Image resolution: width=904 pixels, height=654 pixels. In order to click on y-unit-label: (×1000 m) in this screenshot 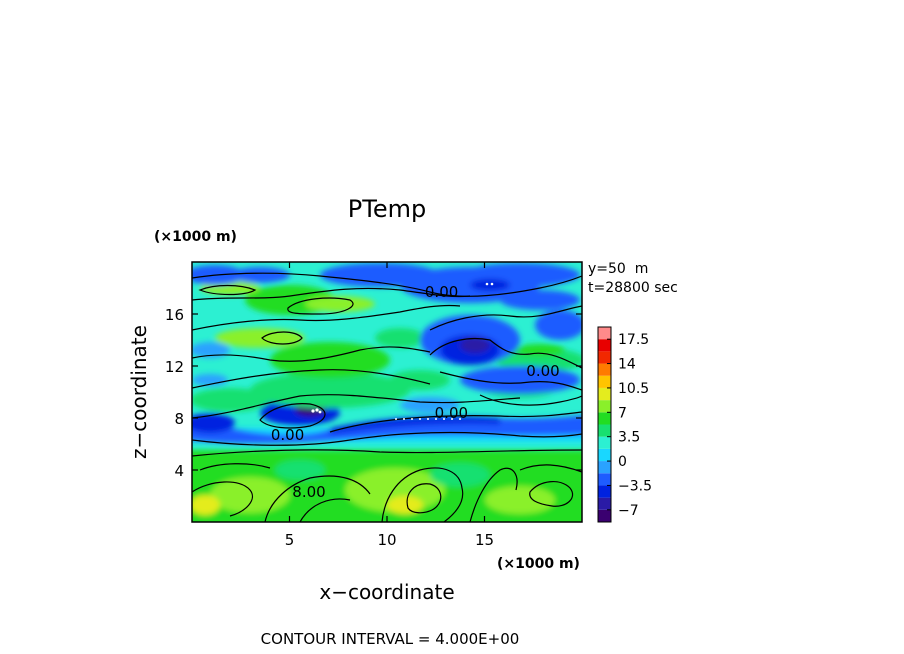, I will do `click(195, 237)`.